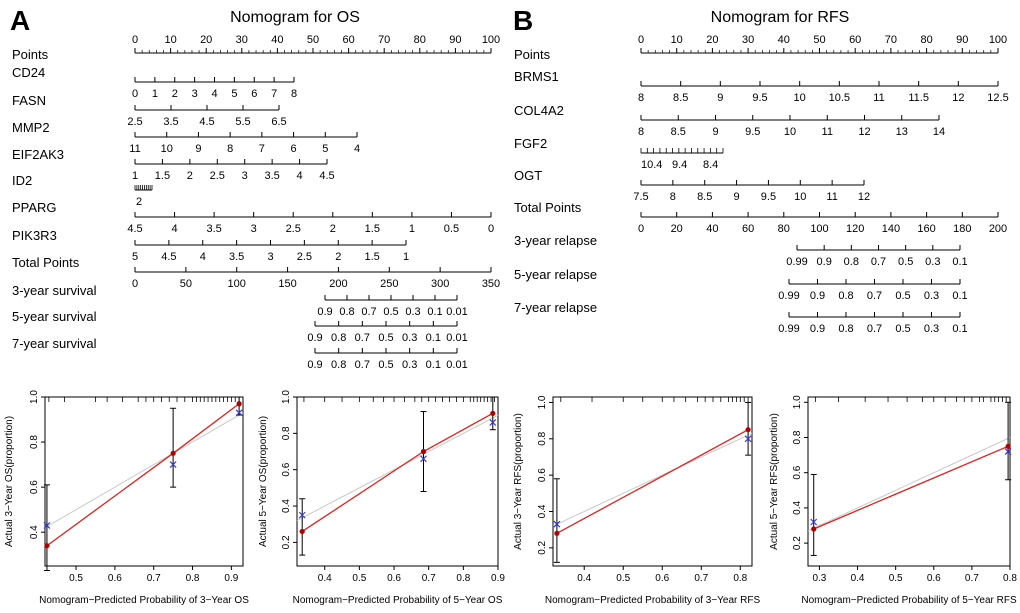 The height and width of the screenshot is (613, 1020). Describe the element at coordinates (149, 110) in the screenshot. I see `nomogram-row-fasn: FASN 2.5 3.5 4.5 5.5 6.5` at that location.